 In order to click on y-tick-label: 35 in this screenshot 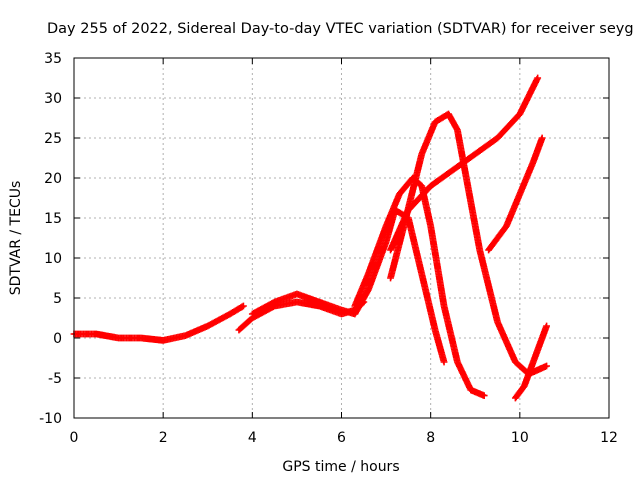, I will do `click(53, 59)`.